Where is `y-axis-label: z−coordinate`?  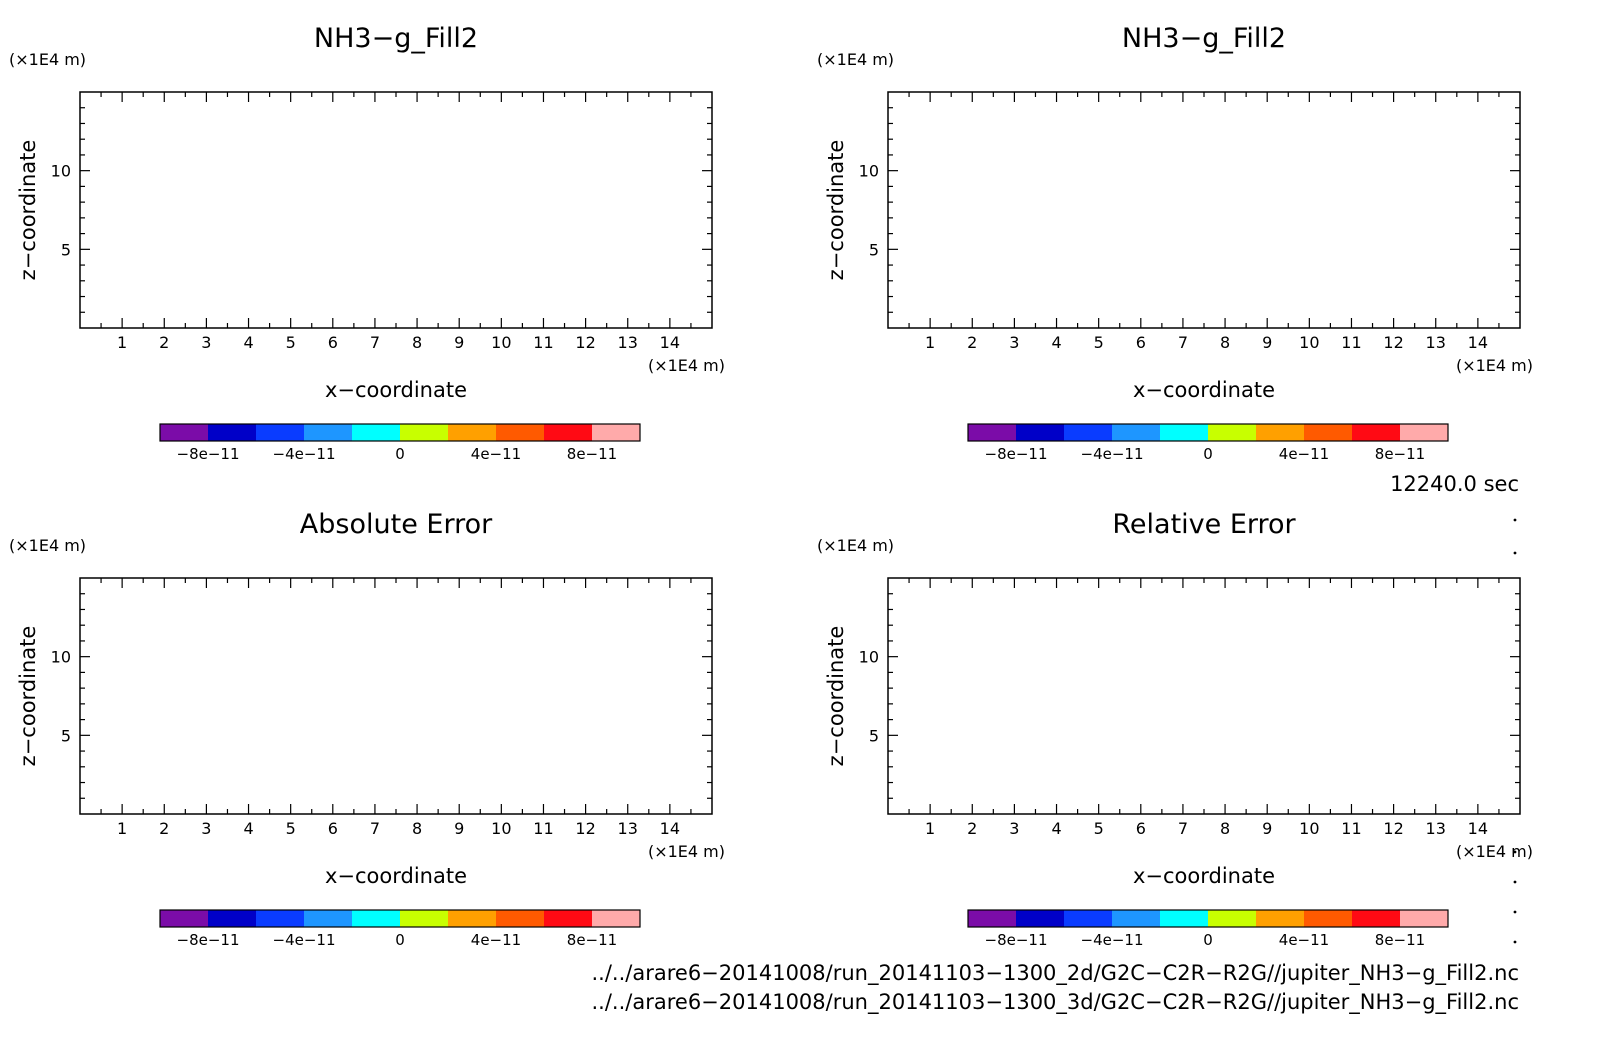 y-axis-label: z−coordinate is located at coordinates (28, 696).